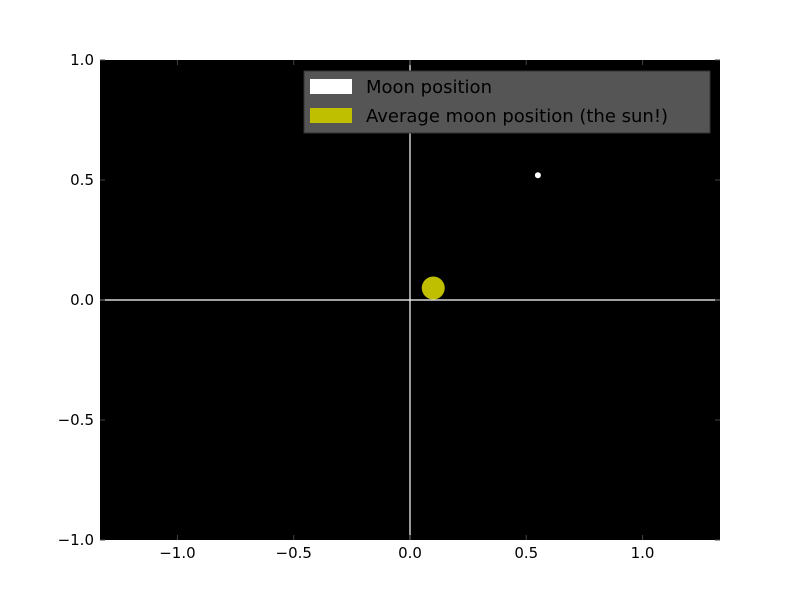  Describe the element at coordinates (537, 175) in the screenshot. I see `moon-point` at that location.